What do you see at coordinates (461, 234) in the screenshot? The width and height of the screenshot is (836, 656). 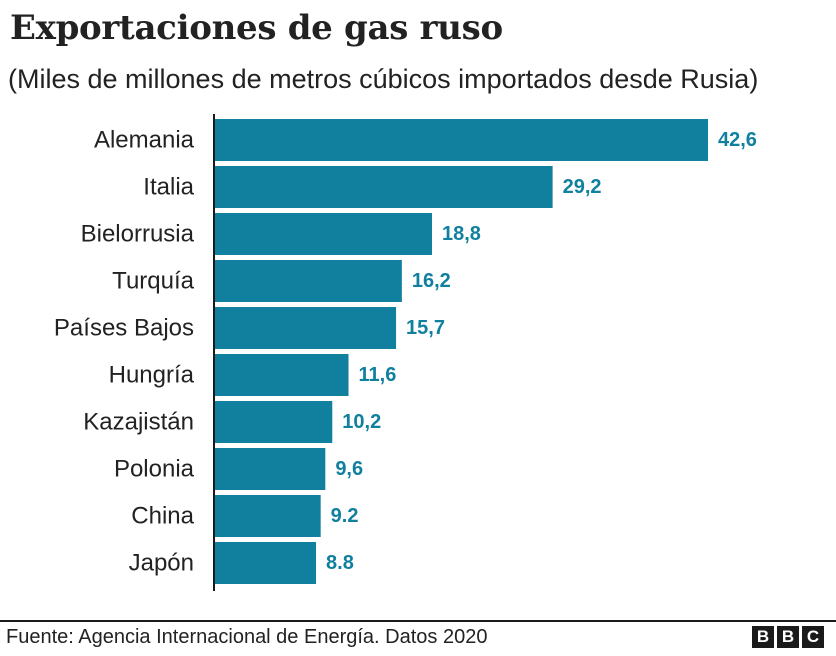 I see `value-label-3: 18,8` at bounding box center [461, 234].